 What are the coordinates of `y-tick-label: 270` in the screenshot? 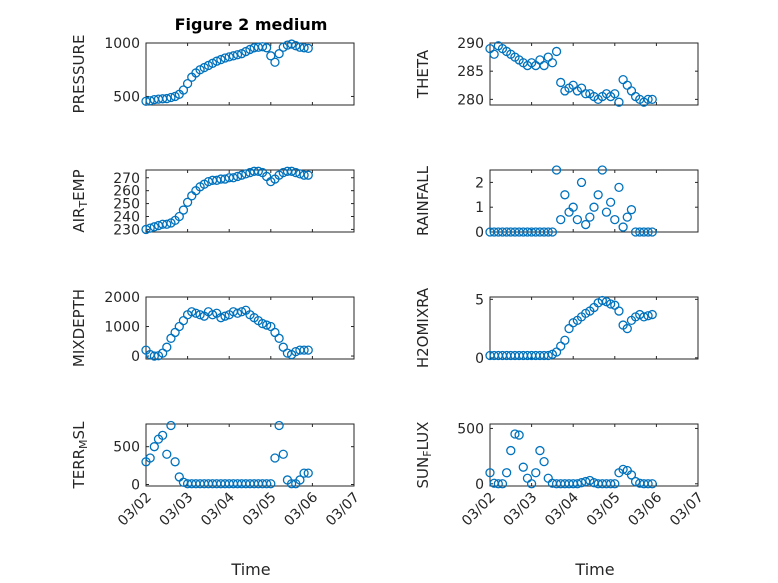 It's located at (126, 179).